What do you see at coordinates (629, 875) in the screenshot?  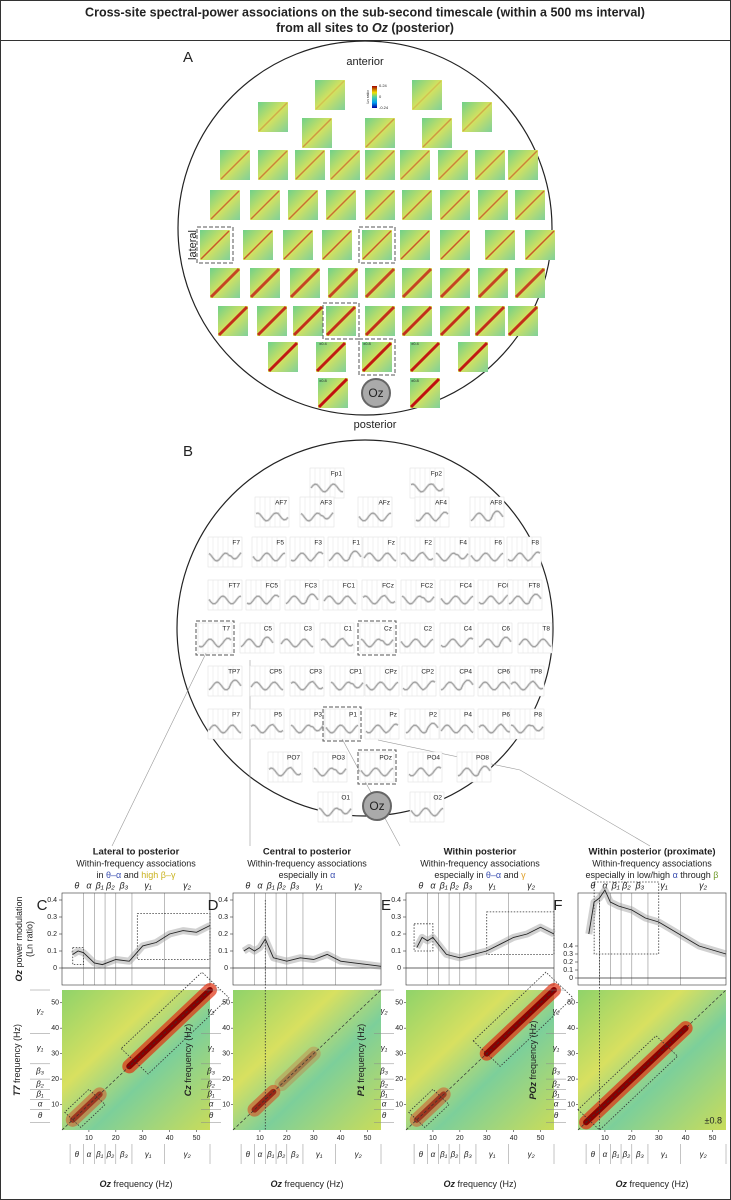 I see `subtitle-part: especially in low/high` at bounding box center [629, 875].